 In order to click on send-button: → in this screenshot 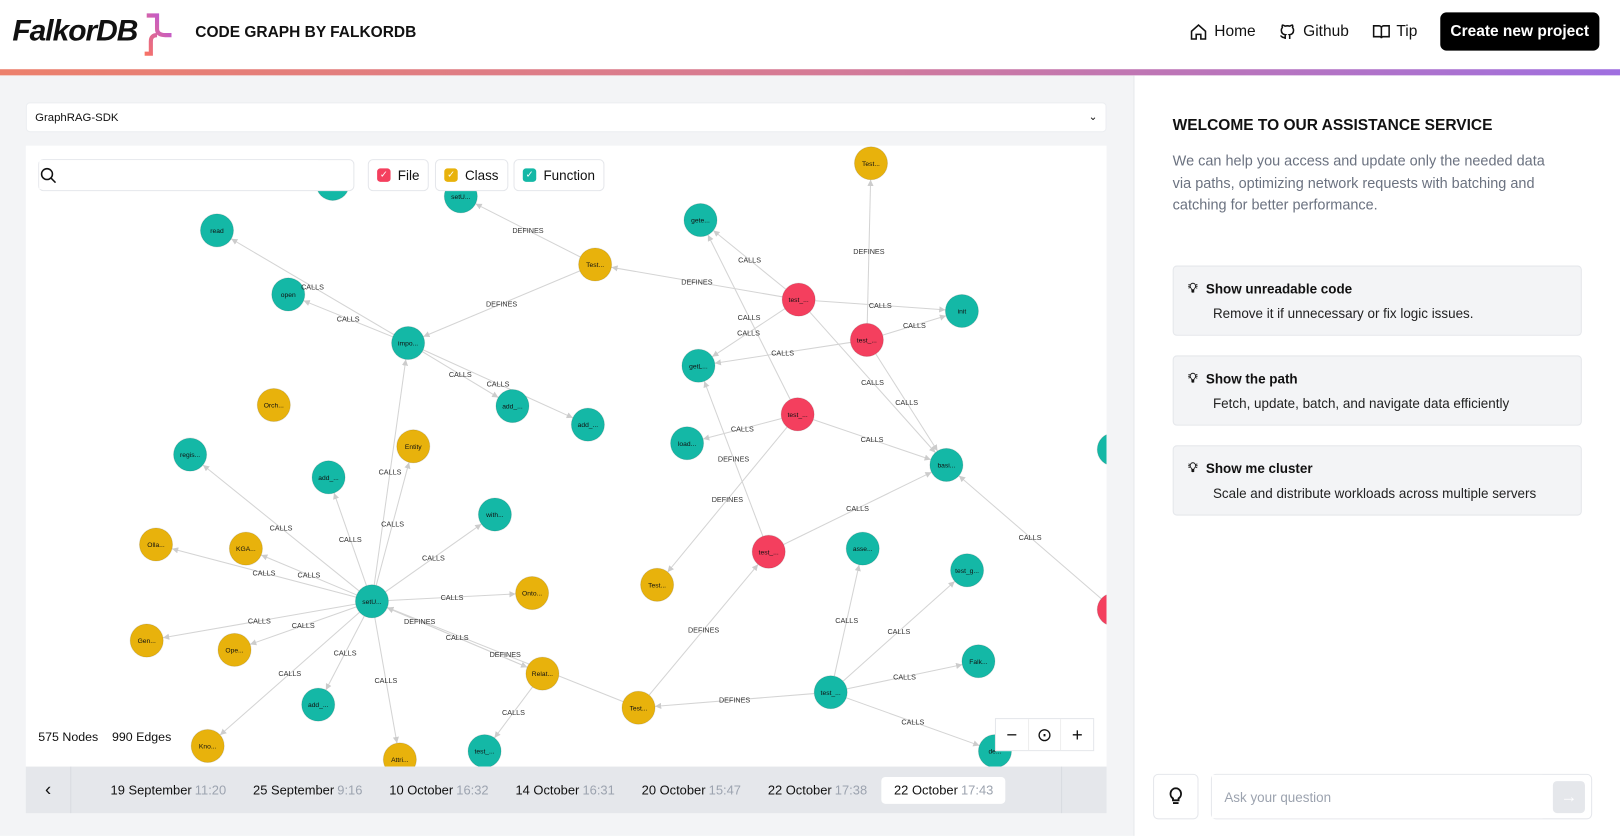, I will do `click(1568, 797)`.